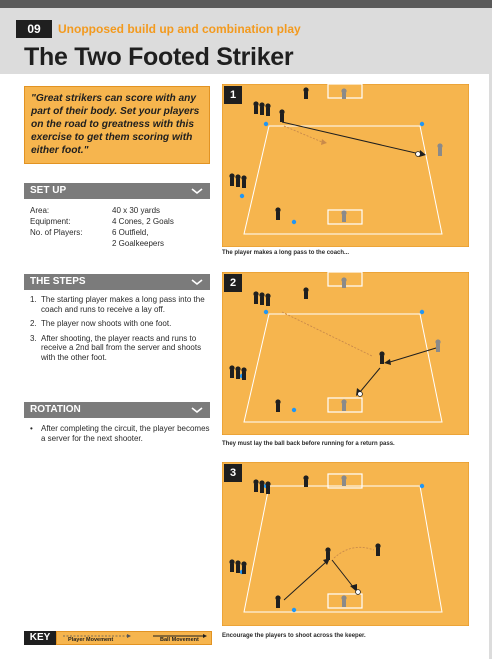 The width and height of the screenshot is (492, 659). What do you see at coordinates (233, 95) in the screenshot?
I see `diagram-badge: 1` at bounding box center [233, 95].